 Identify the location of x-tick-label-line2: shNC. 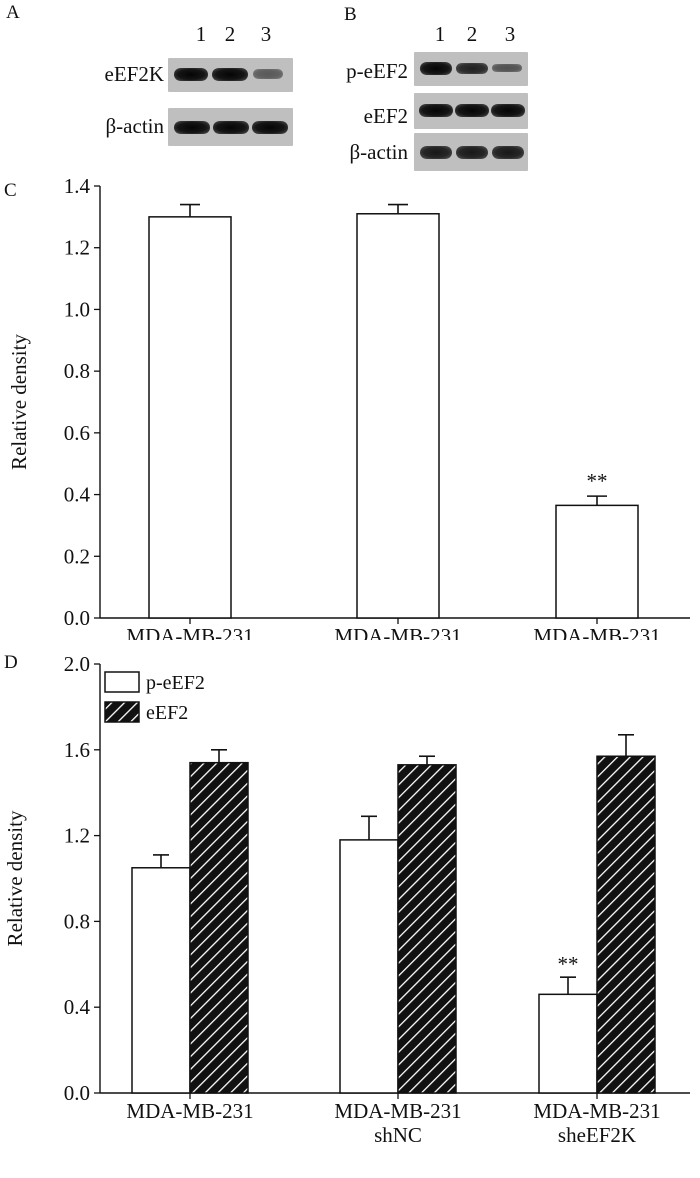
(398, 1135).